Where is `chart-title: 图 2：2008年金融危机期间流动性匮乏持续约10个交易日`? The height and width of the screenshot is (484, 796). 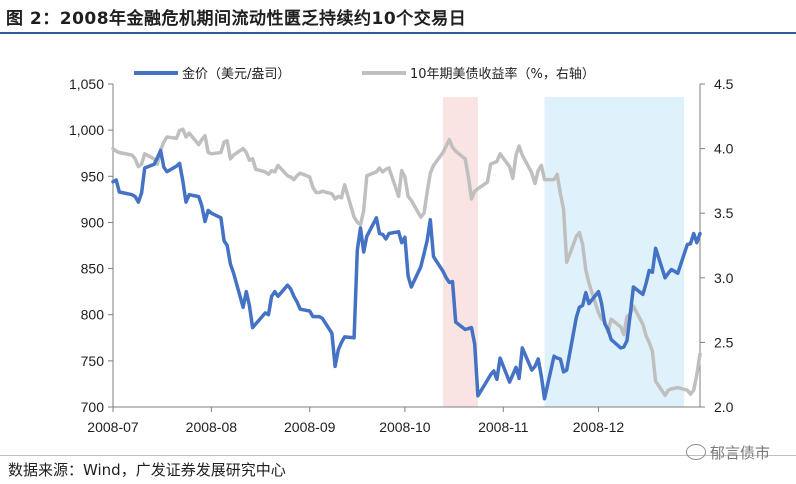
chart-title: 图 2：2008年金融危机期间流动性匮乏持续约10个交易日 is located at coordinates (236, 19).